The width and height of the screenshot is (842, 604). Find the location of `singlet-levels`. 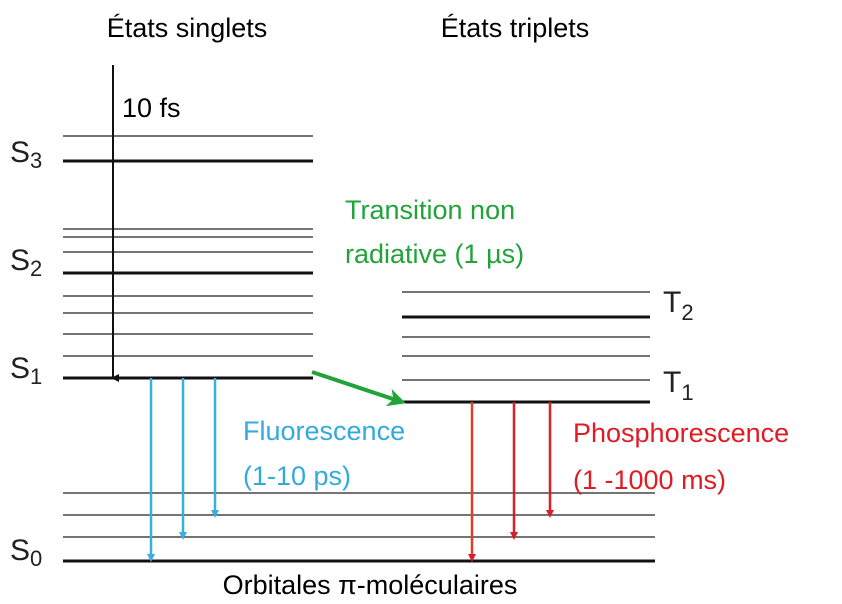

singlet-levels is located at coordinates (188, 257).